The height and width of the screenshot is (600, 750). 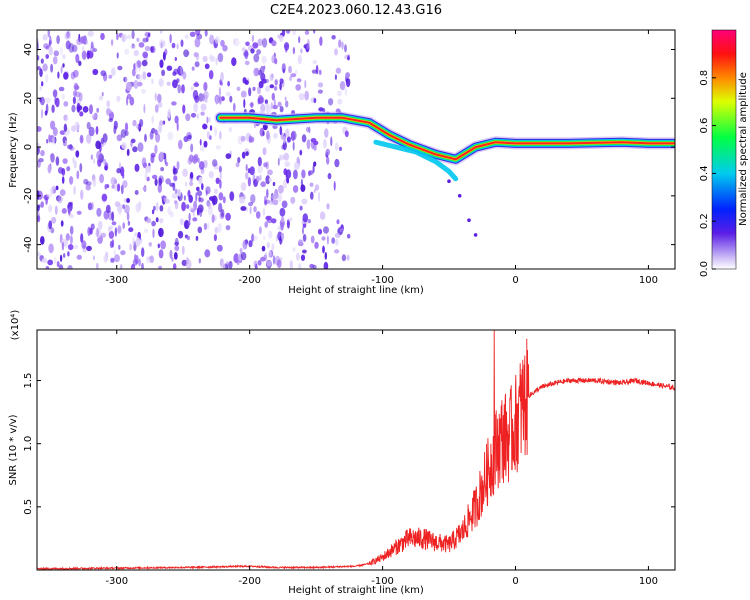 What do you see at coordinates (515, 280) in the screenshot?
I see `x-tick-label: 0` at bounding box center [515, 280].